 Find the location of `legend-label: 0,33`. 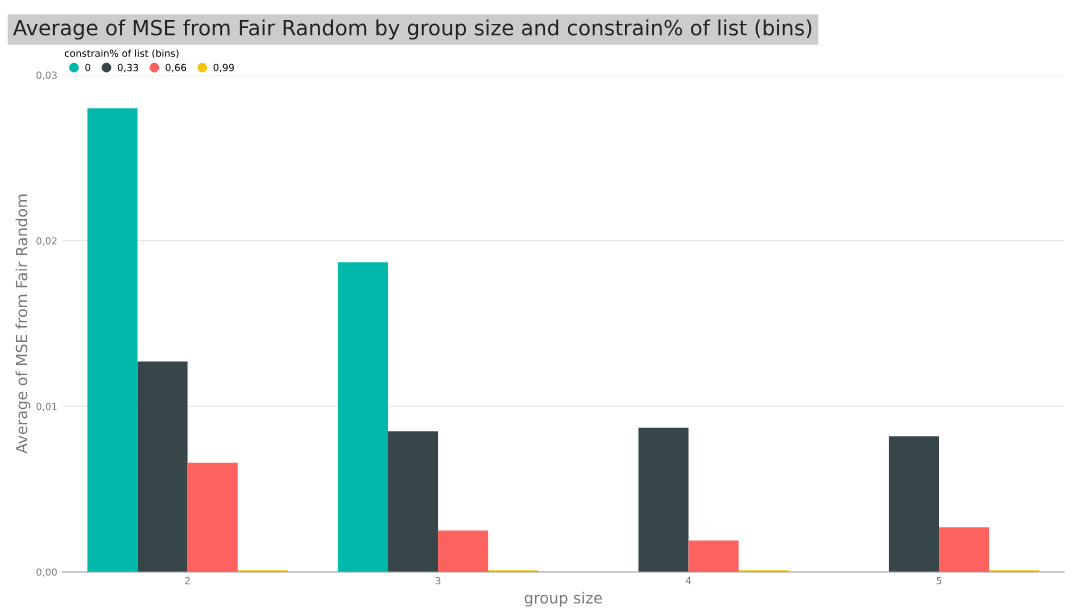

legend-label: 0,33 is located at coordinates (128, 68).